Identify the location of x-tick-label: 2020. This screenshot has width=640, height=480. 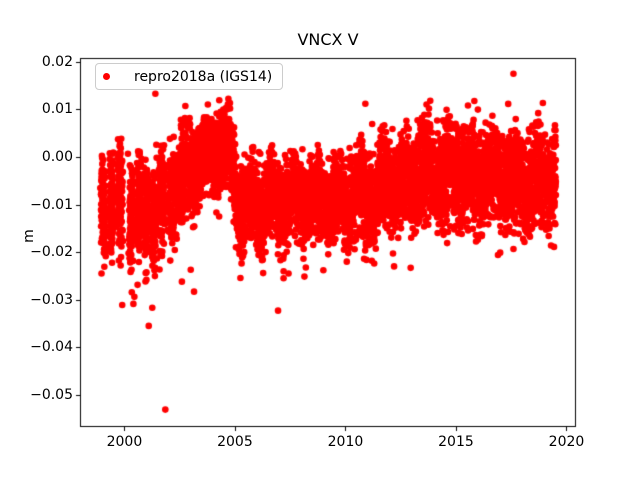
(566, 442).